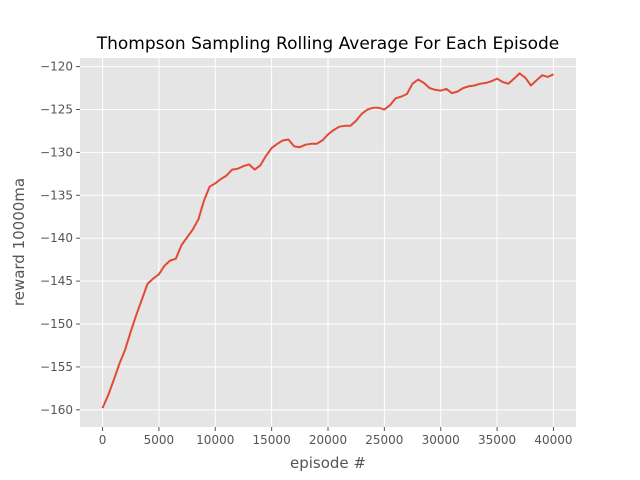  Describe the element at coordinates (19, 242) in the screenshot. I see `y-axis-label: reward 10000ma` at that location.